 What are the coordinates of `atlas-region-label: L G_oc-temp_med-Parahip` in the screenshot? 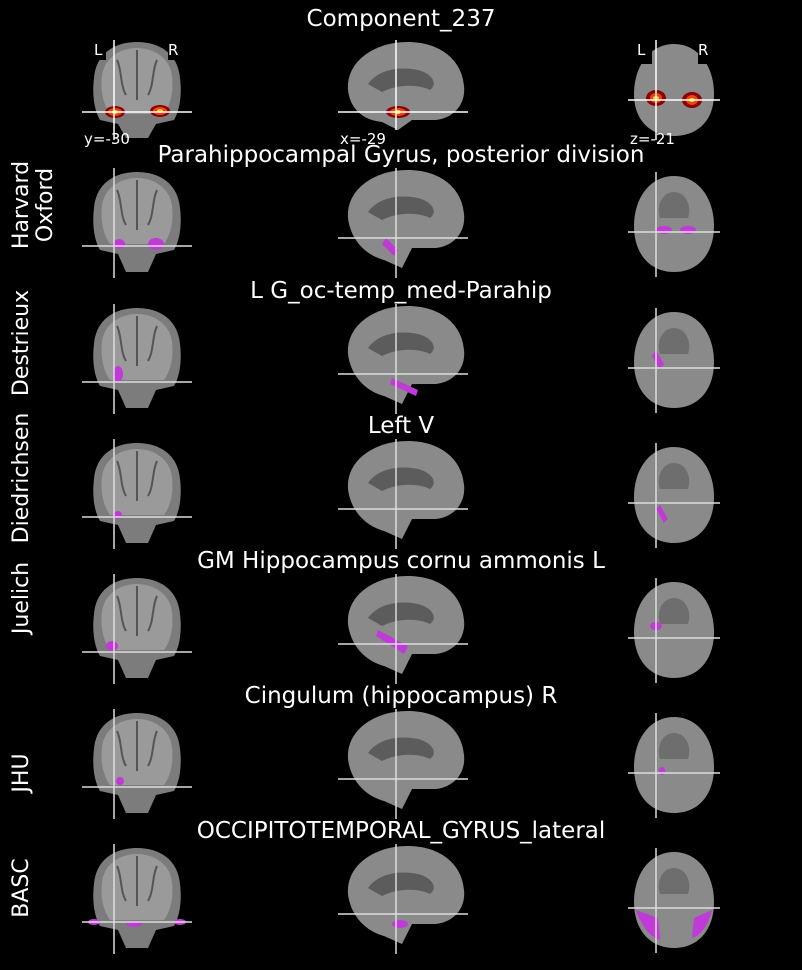 It's located at (401, 291).